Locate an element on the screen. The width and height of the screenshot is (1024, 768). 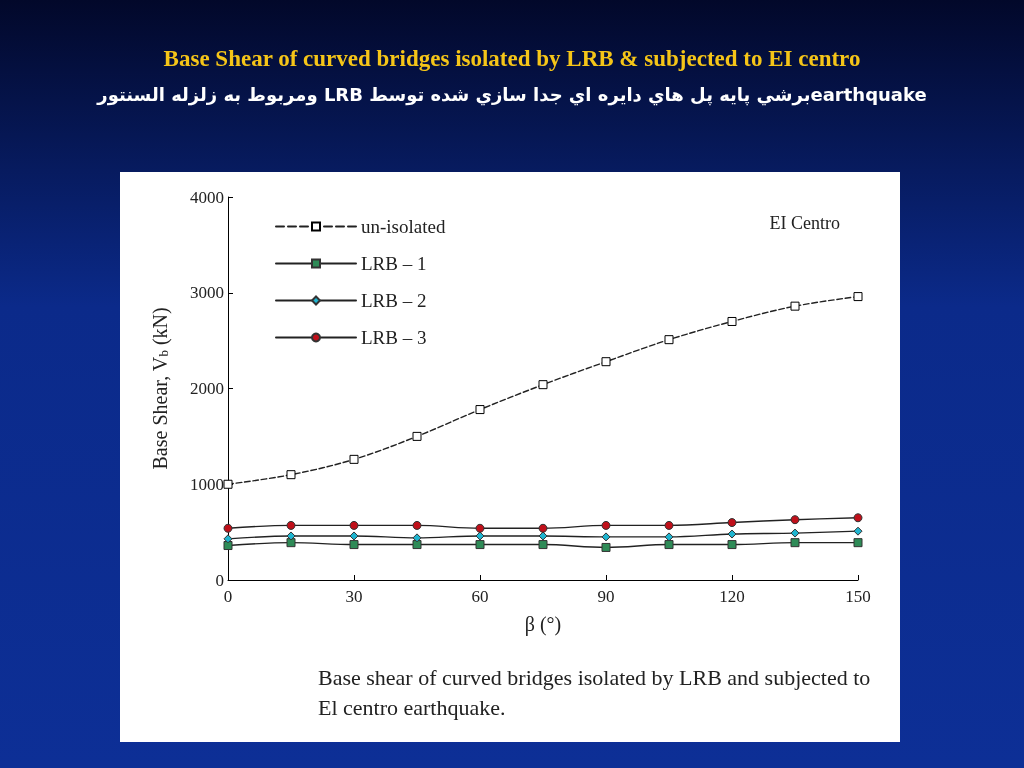
y-tick-label: 3000 is located at coordinates (207, 293).